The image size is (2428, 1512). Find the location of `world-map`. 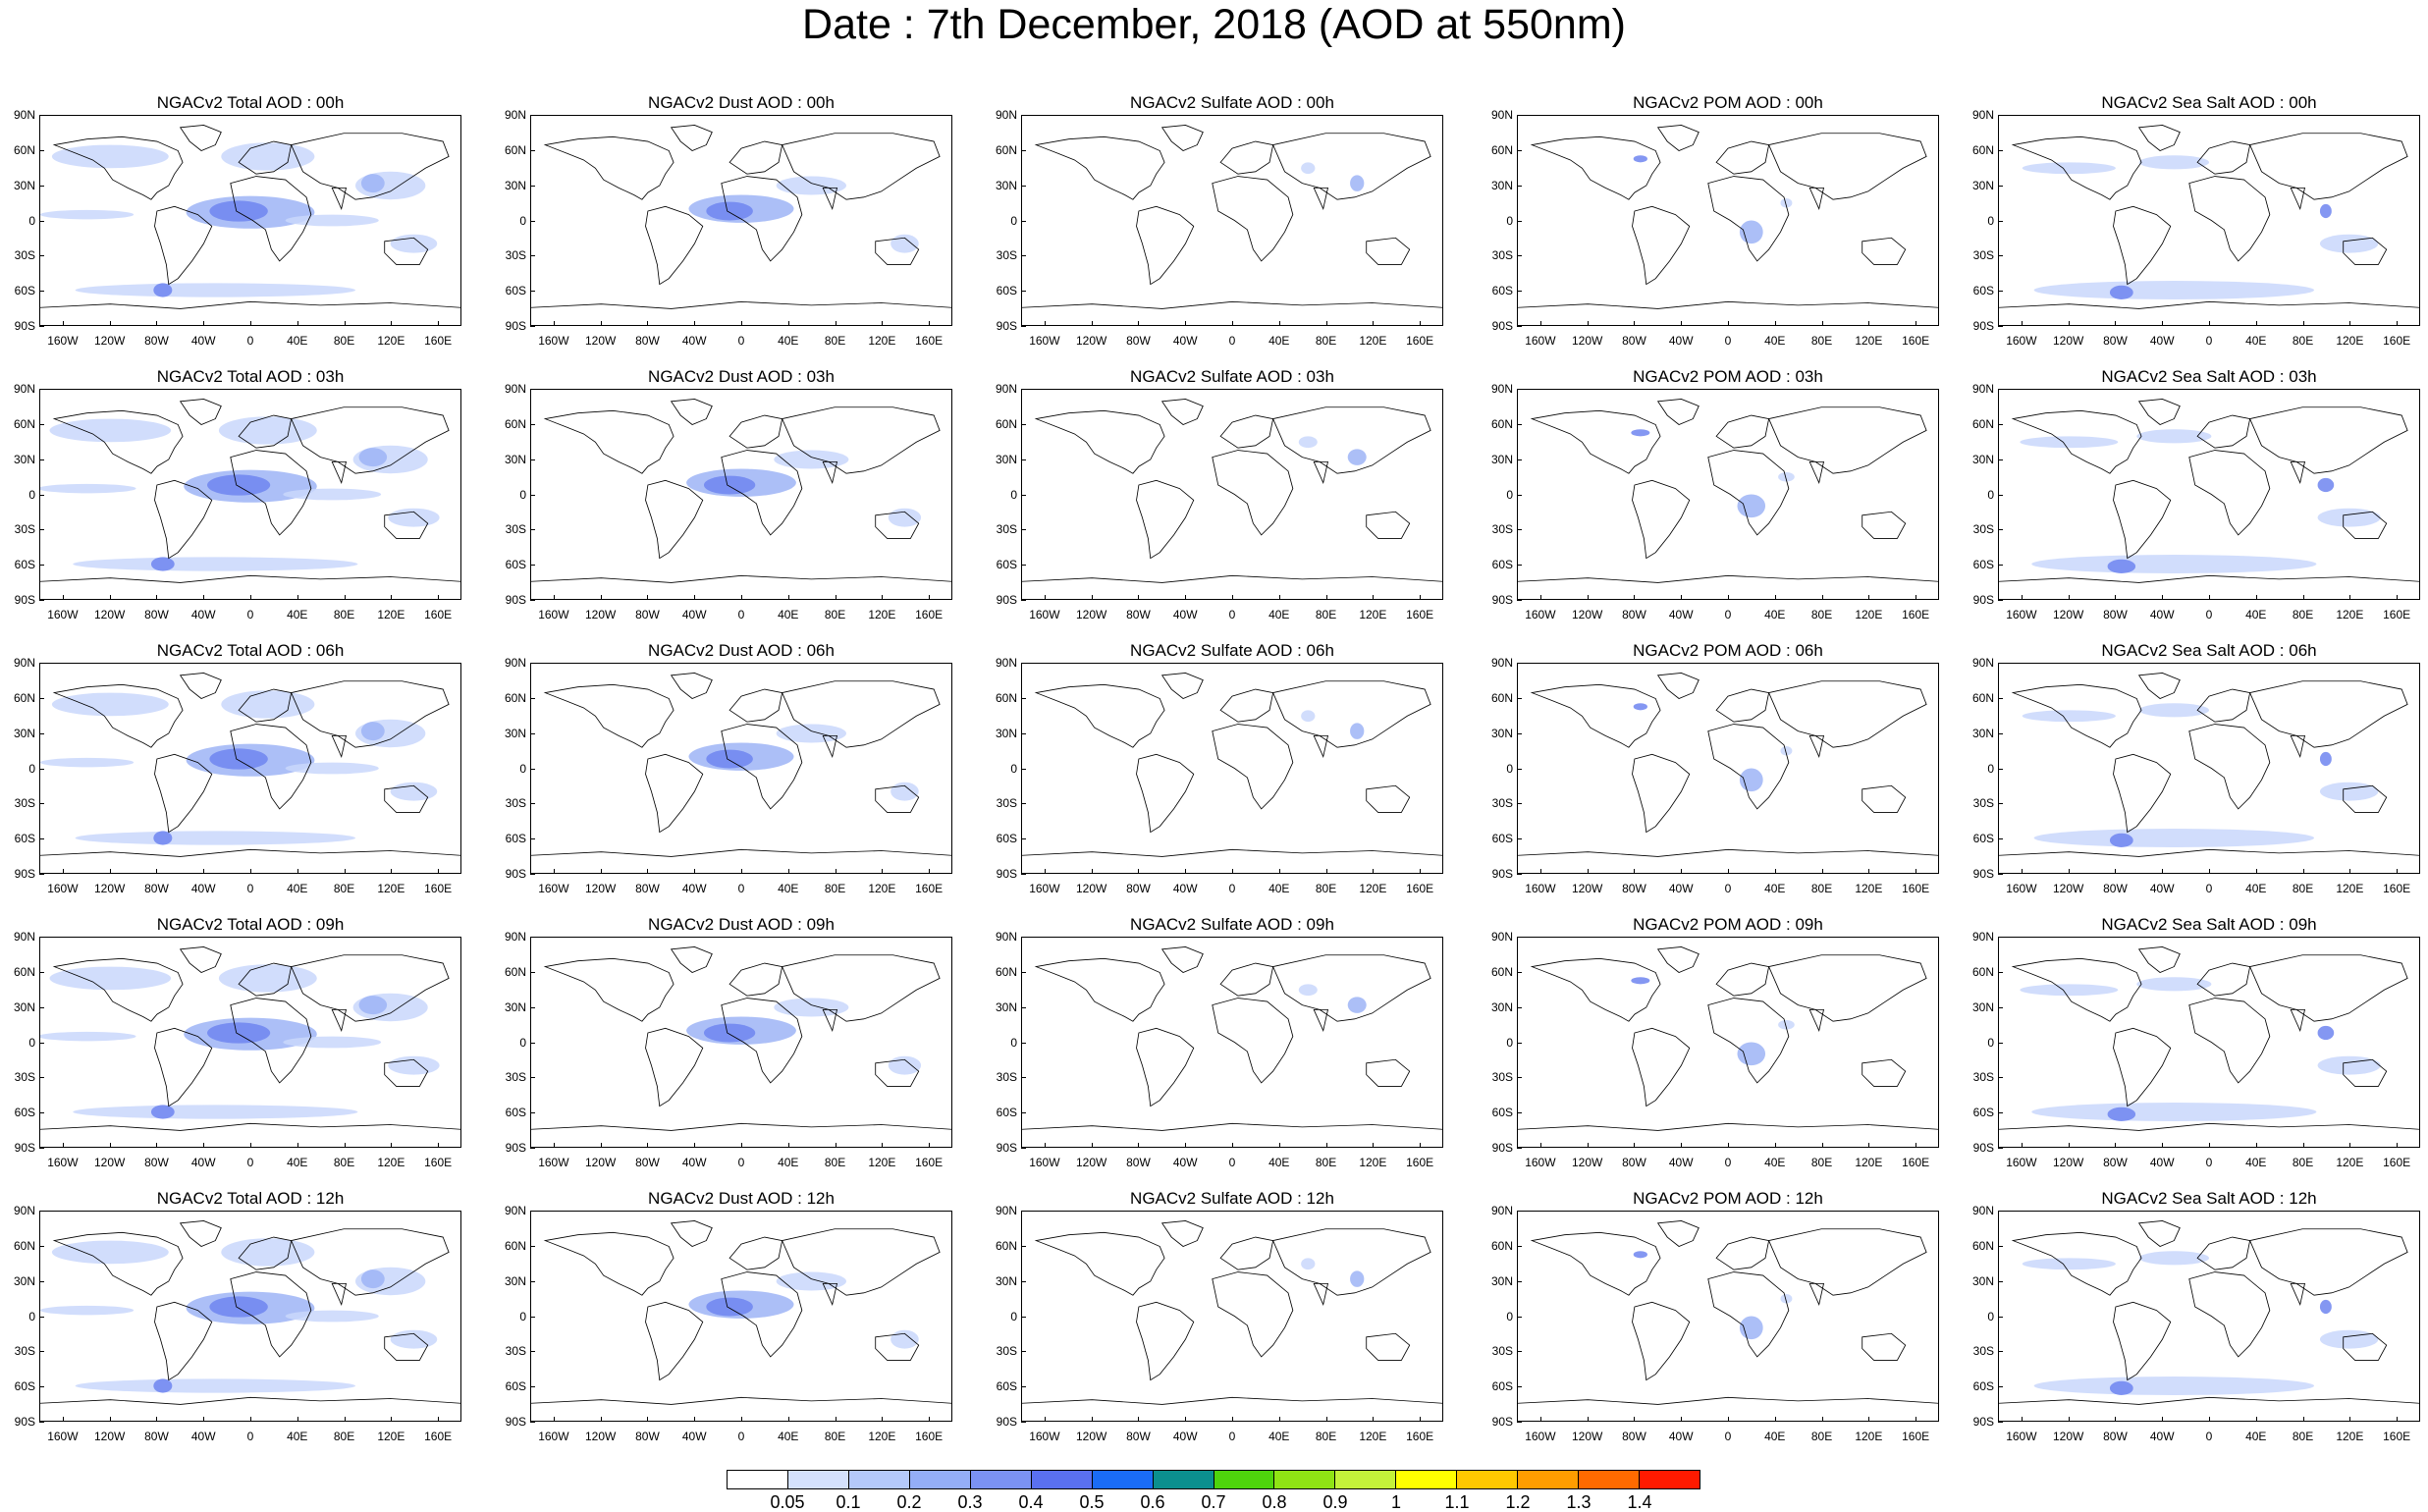

world-map is located at coordinates (1728, 1042).